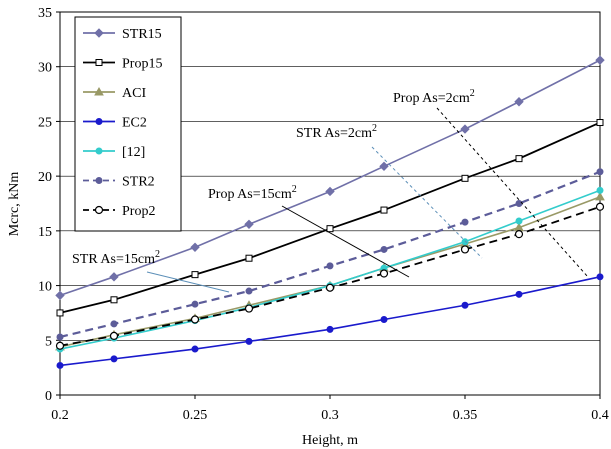 Image resolution: width=611 pixels, height=449 pixels. Describe the element at coordinates (48, 341) in the screenshot. I see `y-tick-label: 5` at that location.